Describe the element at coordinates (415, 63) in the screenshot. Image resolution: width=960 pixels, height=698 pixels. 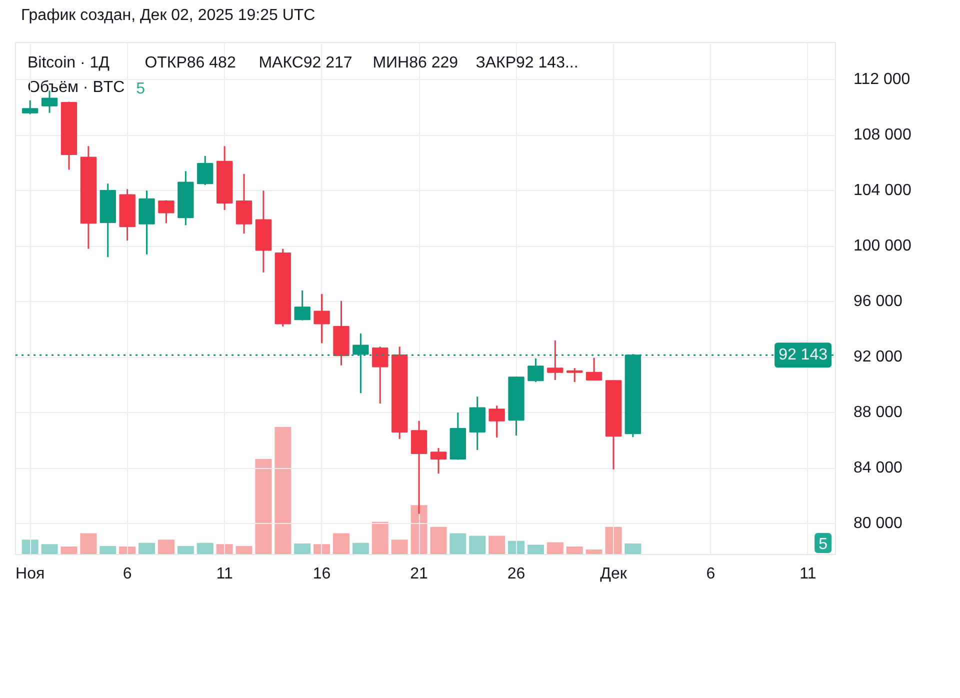
I see `annotation: МИН86 229` at that location.